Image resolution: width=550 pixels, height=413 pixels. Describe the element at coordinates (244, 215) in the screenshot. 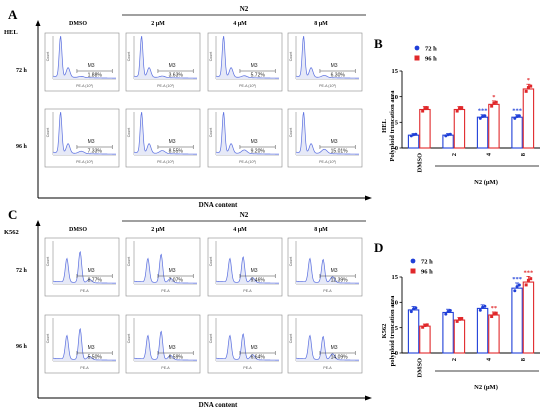

I see `panel-c-treatment-label: N2` at that location.